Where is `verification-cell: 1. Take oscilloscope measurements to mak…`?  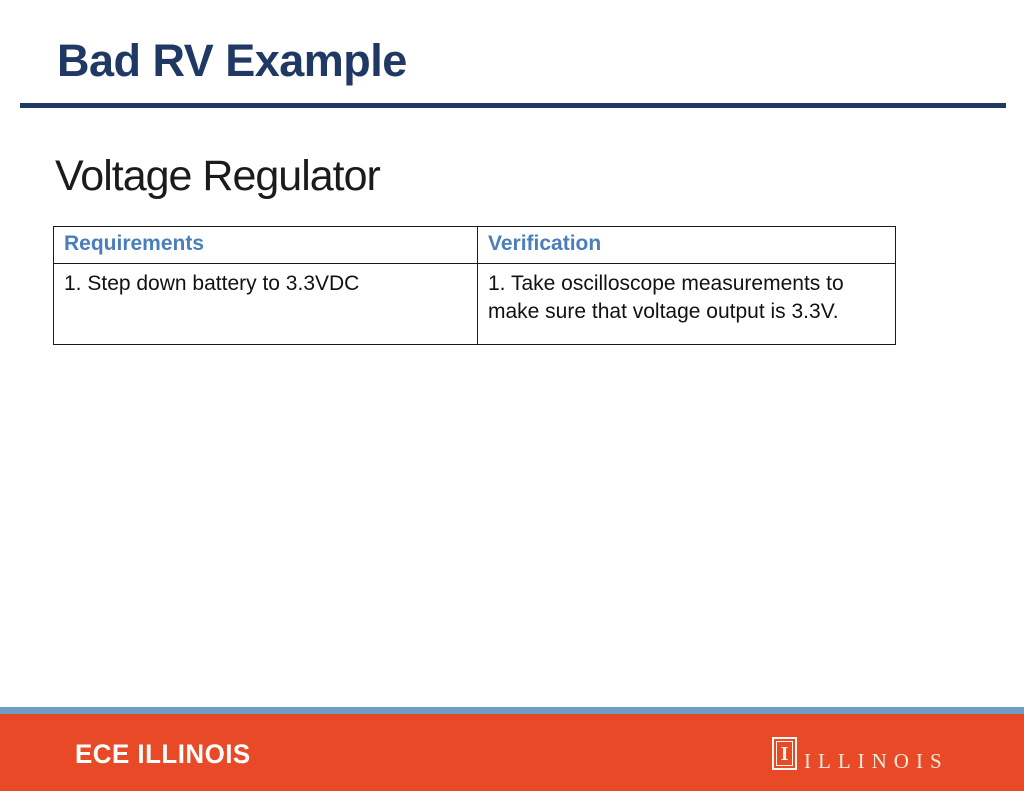 verification-cell: 1. Take oscilloscope measurements to mak… is located at coordinates (686, 304).